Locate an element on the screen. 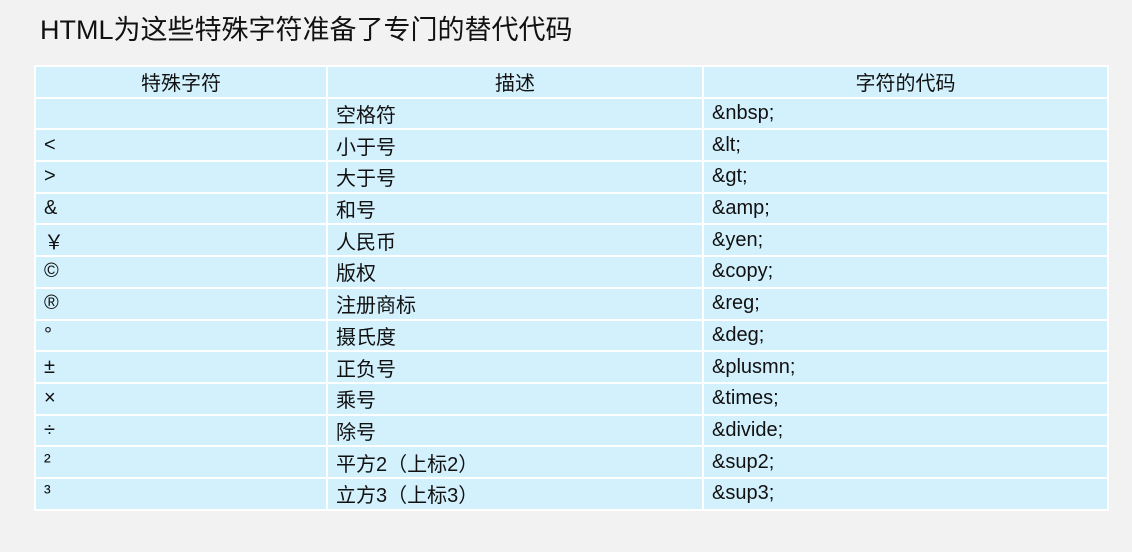  table-row: < 小于号 &lt; is located at coordinates (571, 145).